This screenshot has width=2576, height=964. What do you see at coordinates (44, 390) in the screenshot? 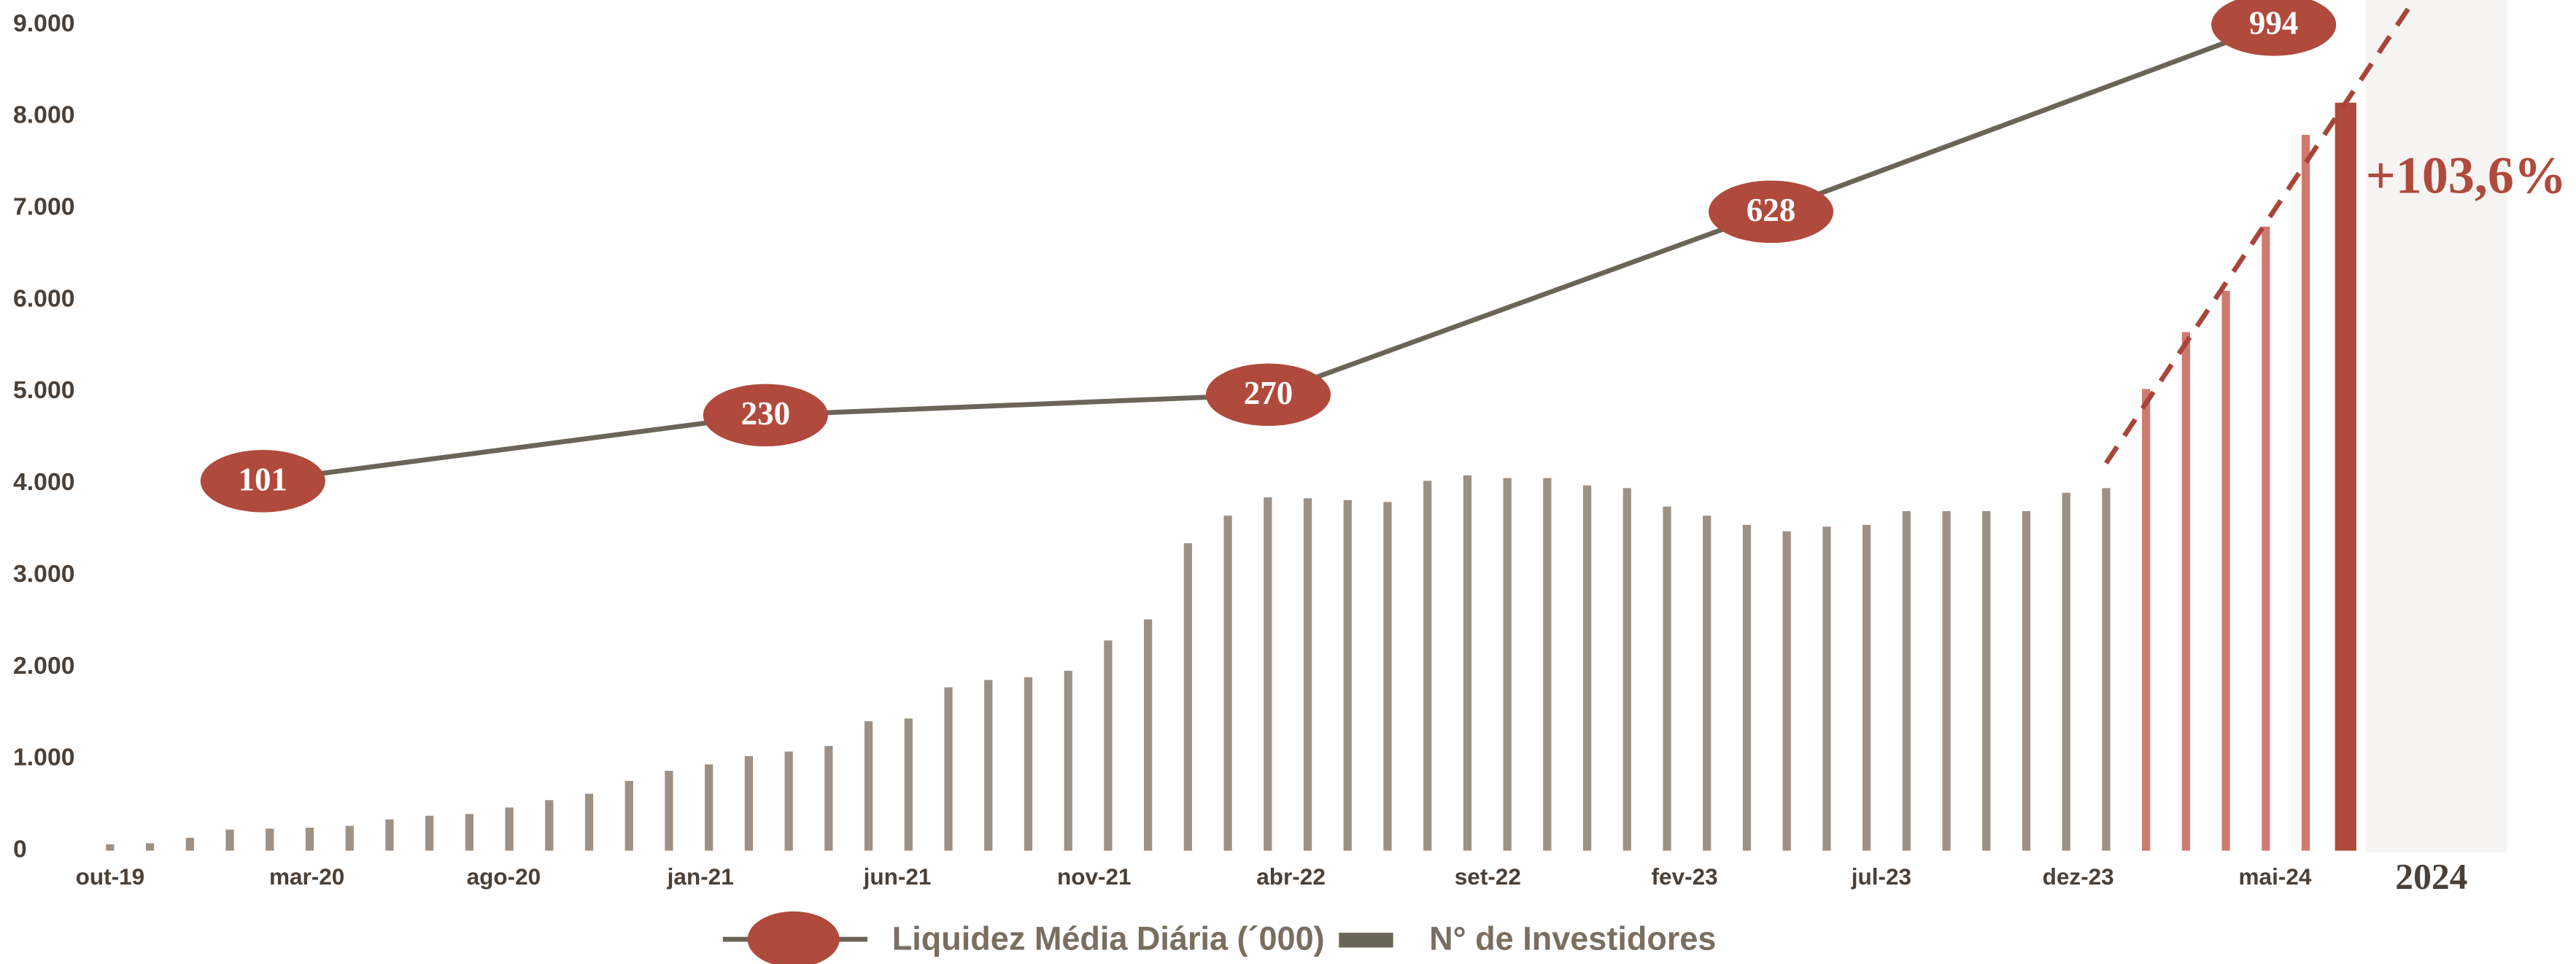
I see `y-tick-label: 5.000` at bounding box center [44, 390].